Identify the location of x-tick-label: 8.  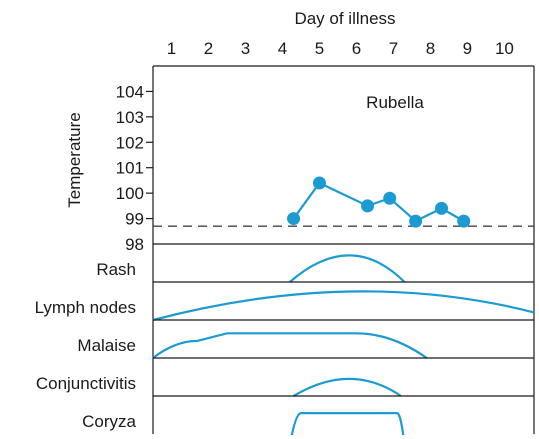
(430, 48).